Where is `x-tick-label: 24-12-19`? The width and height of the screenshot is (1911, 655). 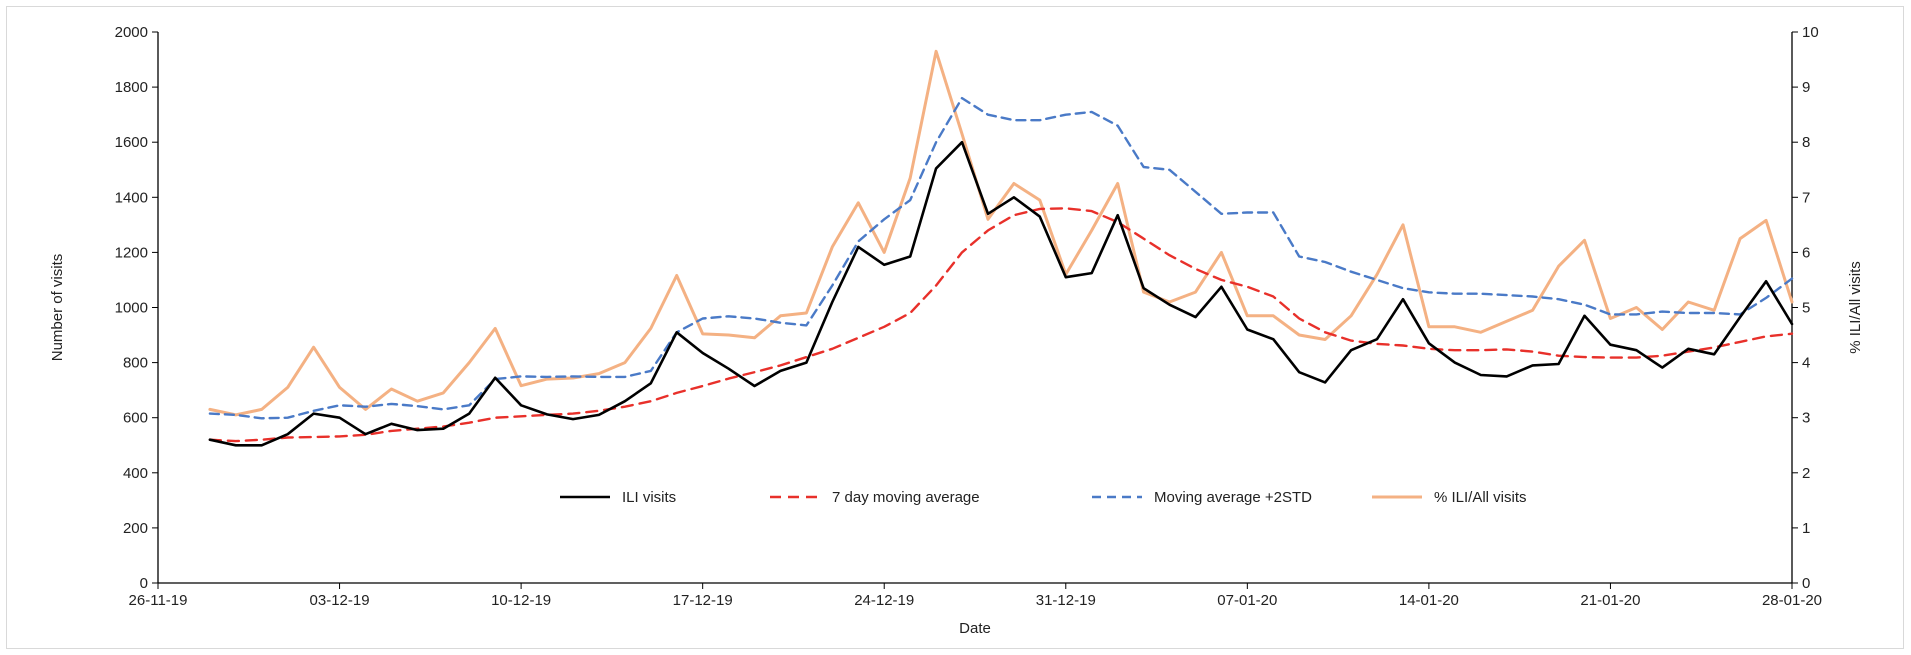 x-tick-label: 24-12-19 is located at coordinates (884, 600).